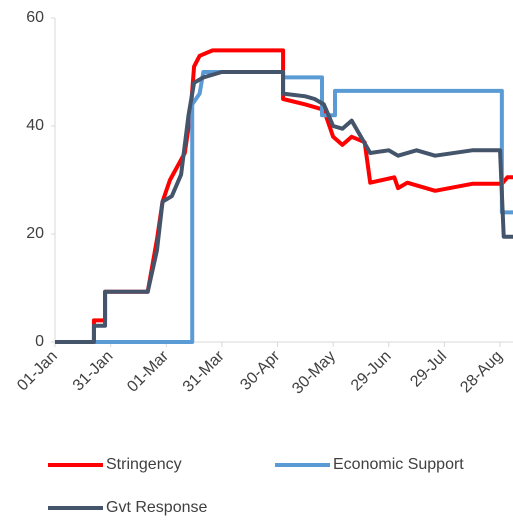 The height and width of the screenshot is (520, 513). I want to click on x-tick-label: 01-Mar, so click(148, 371).